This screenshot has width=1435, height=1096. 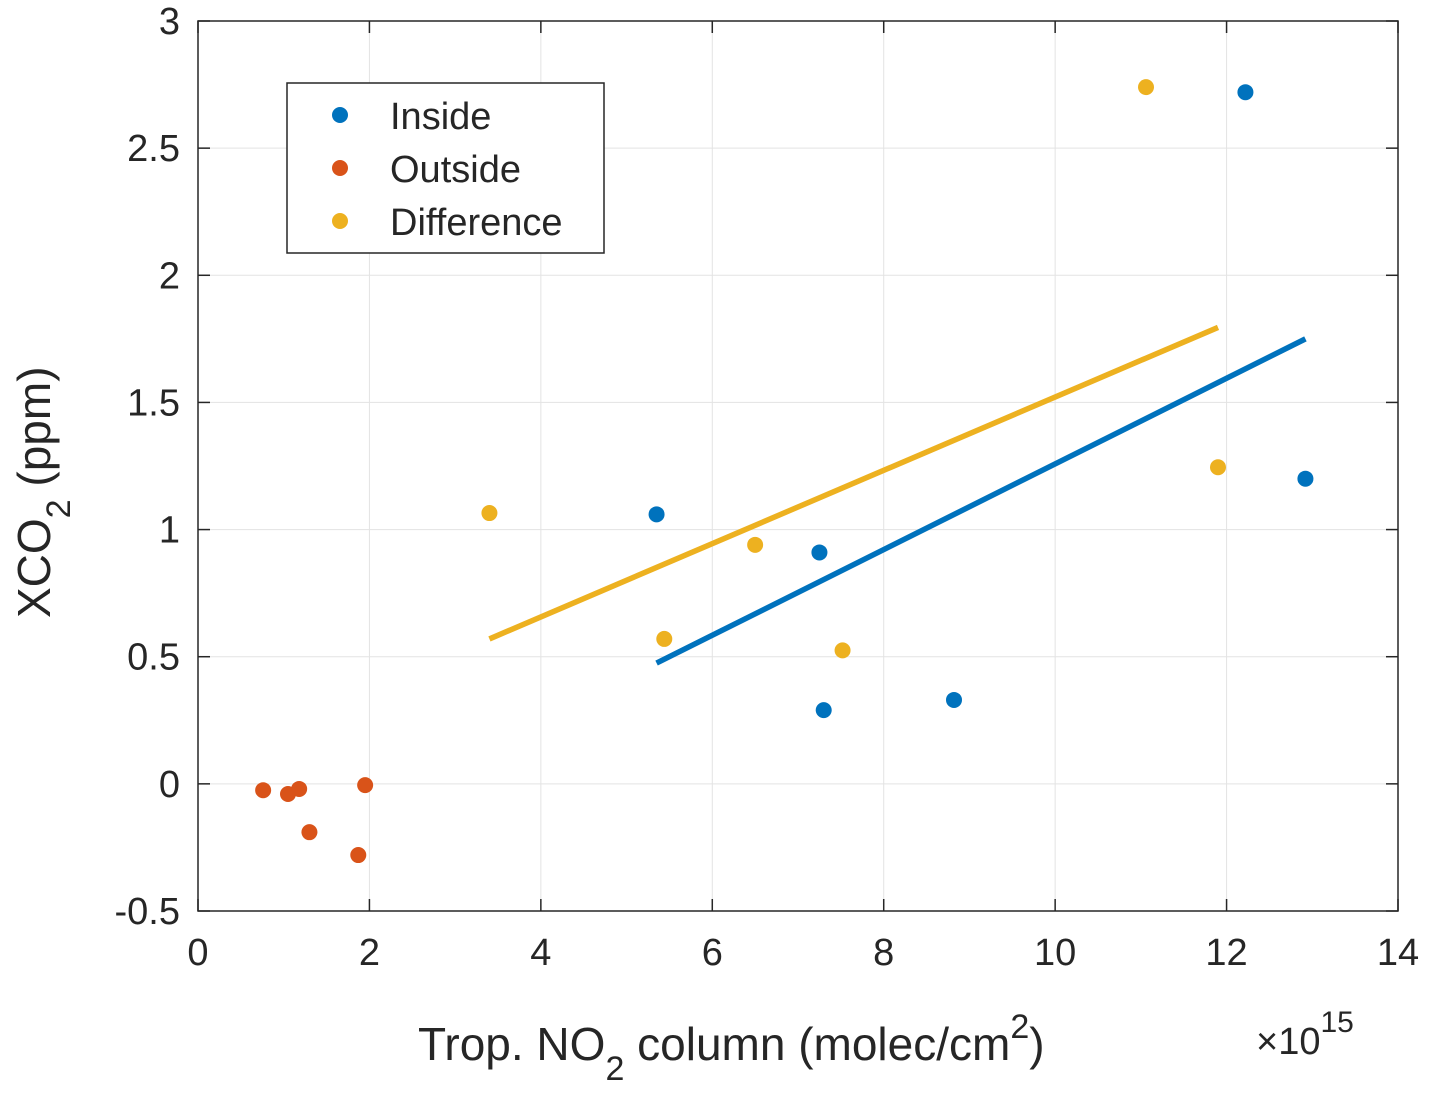 I want to click on legend: Inside Outside Difference, so click(x=445, y=168).